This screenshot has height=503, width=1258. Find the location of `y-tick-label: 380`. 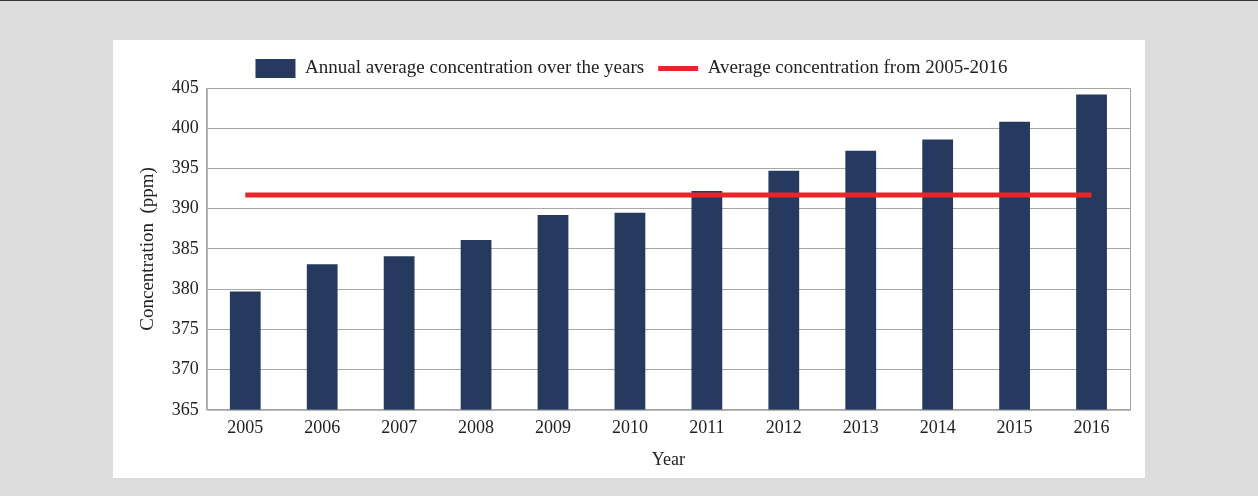

y-tick-label: 380 is located at coordinates (185, 287).